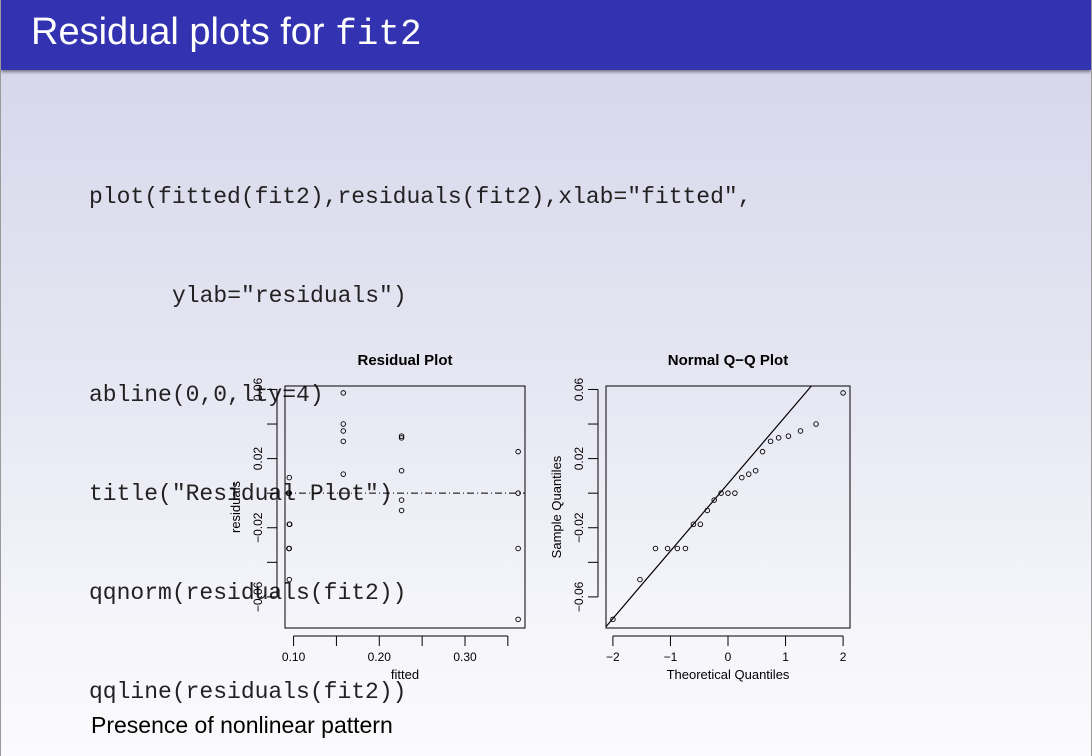 The image size is (1092, 756). What do you see at coordinates (613, 657) in the screenshot?
I see `qq-plot-x-tick-label: −2` at bounding box center [613, 657].